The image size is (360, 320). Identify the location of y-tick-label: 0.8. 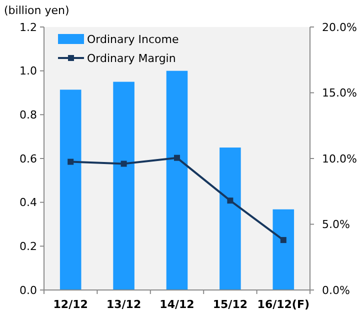
(28, 115).